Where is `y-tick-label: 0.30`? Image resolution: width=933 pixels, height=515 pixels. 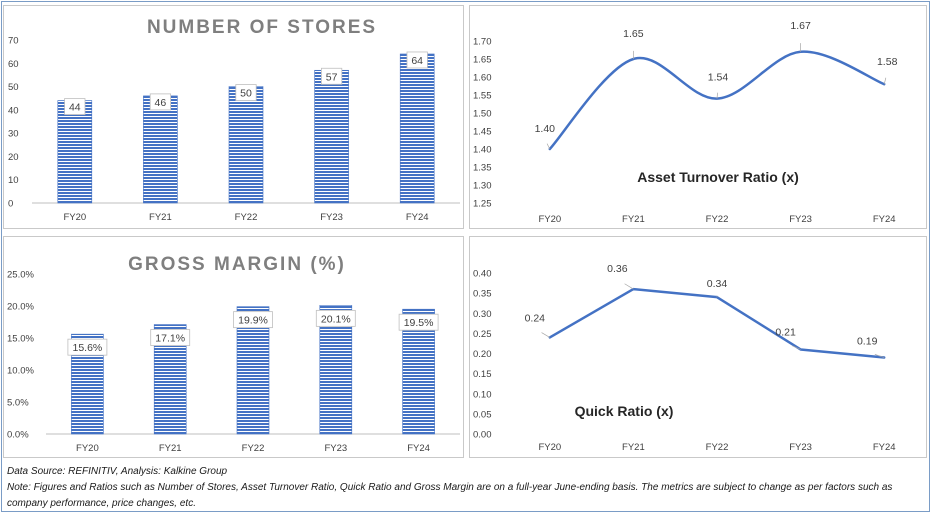
y-tick-label: 0.30 is located at coordinates (482, 314).